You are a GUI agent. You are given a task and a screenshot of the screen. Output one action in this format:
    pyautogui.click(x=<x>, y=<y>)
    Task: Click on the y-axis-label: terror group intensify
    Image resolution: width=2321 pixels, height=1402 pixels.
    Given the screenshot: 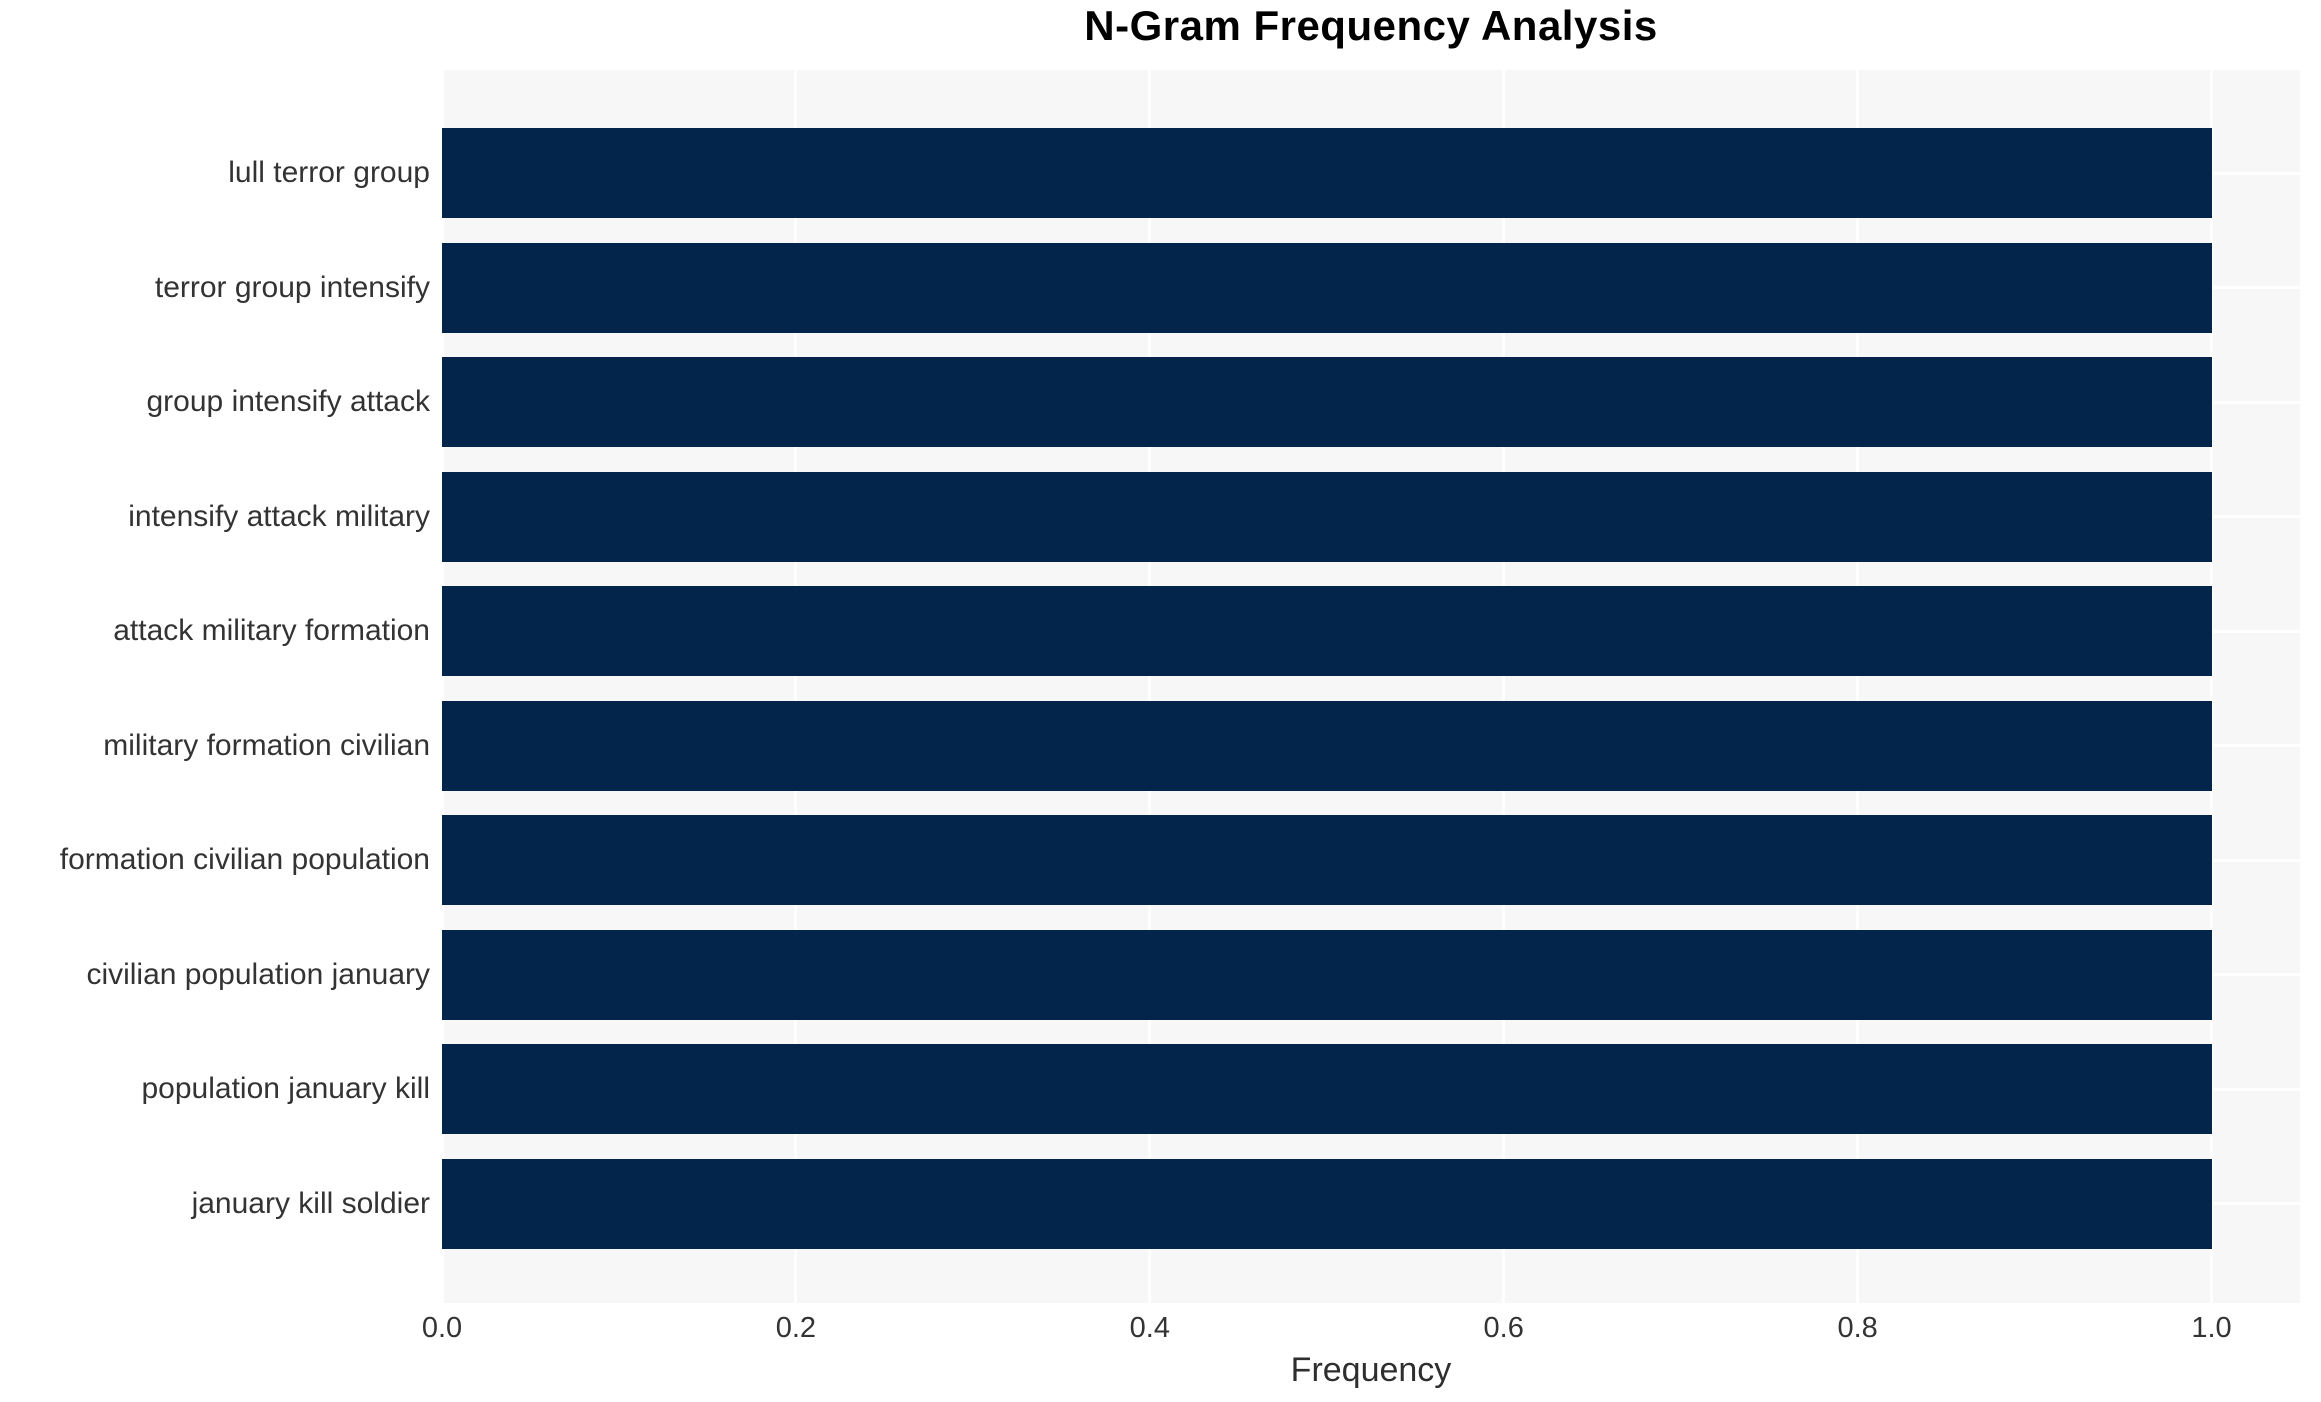 What is the action you would take?
    pyautogui.click(x=292, y=287)
    